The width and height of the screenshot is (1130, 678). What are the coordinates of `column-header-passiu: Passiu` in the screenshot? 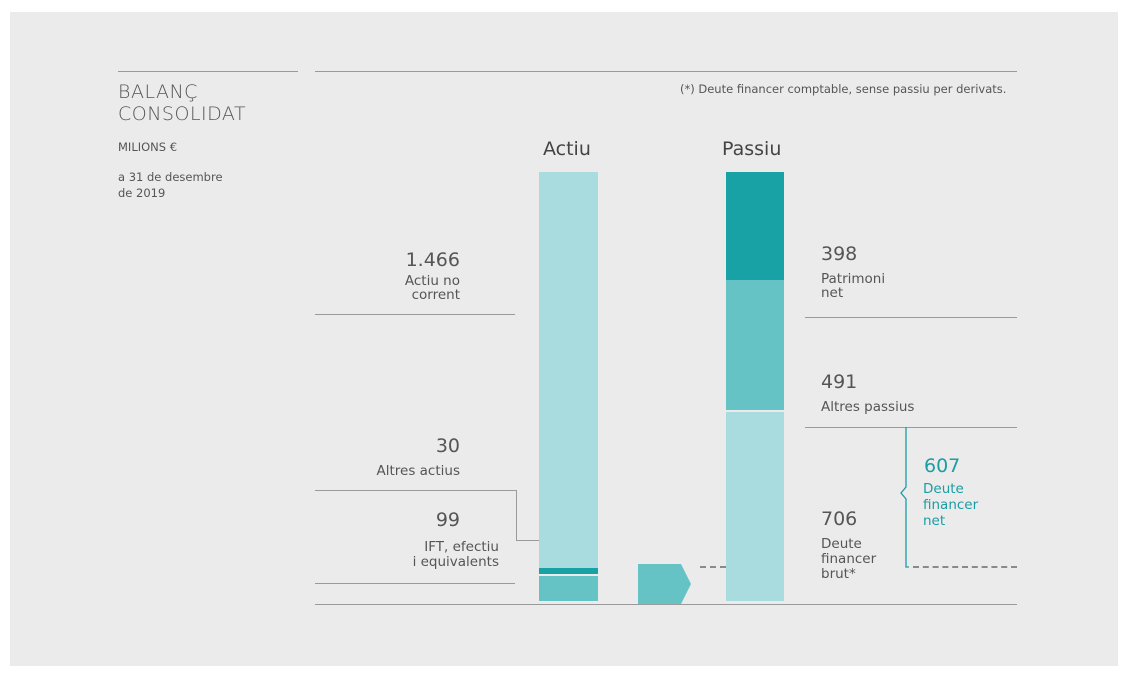 It's located at (752, 149).